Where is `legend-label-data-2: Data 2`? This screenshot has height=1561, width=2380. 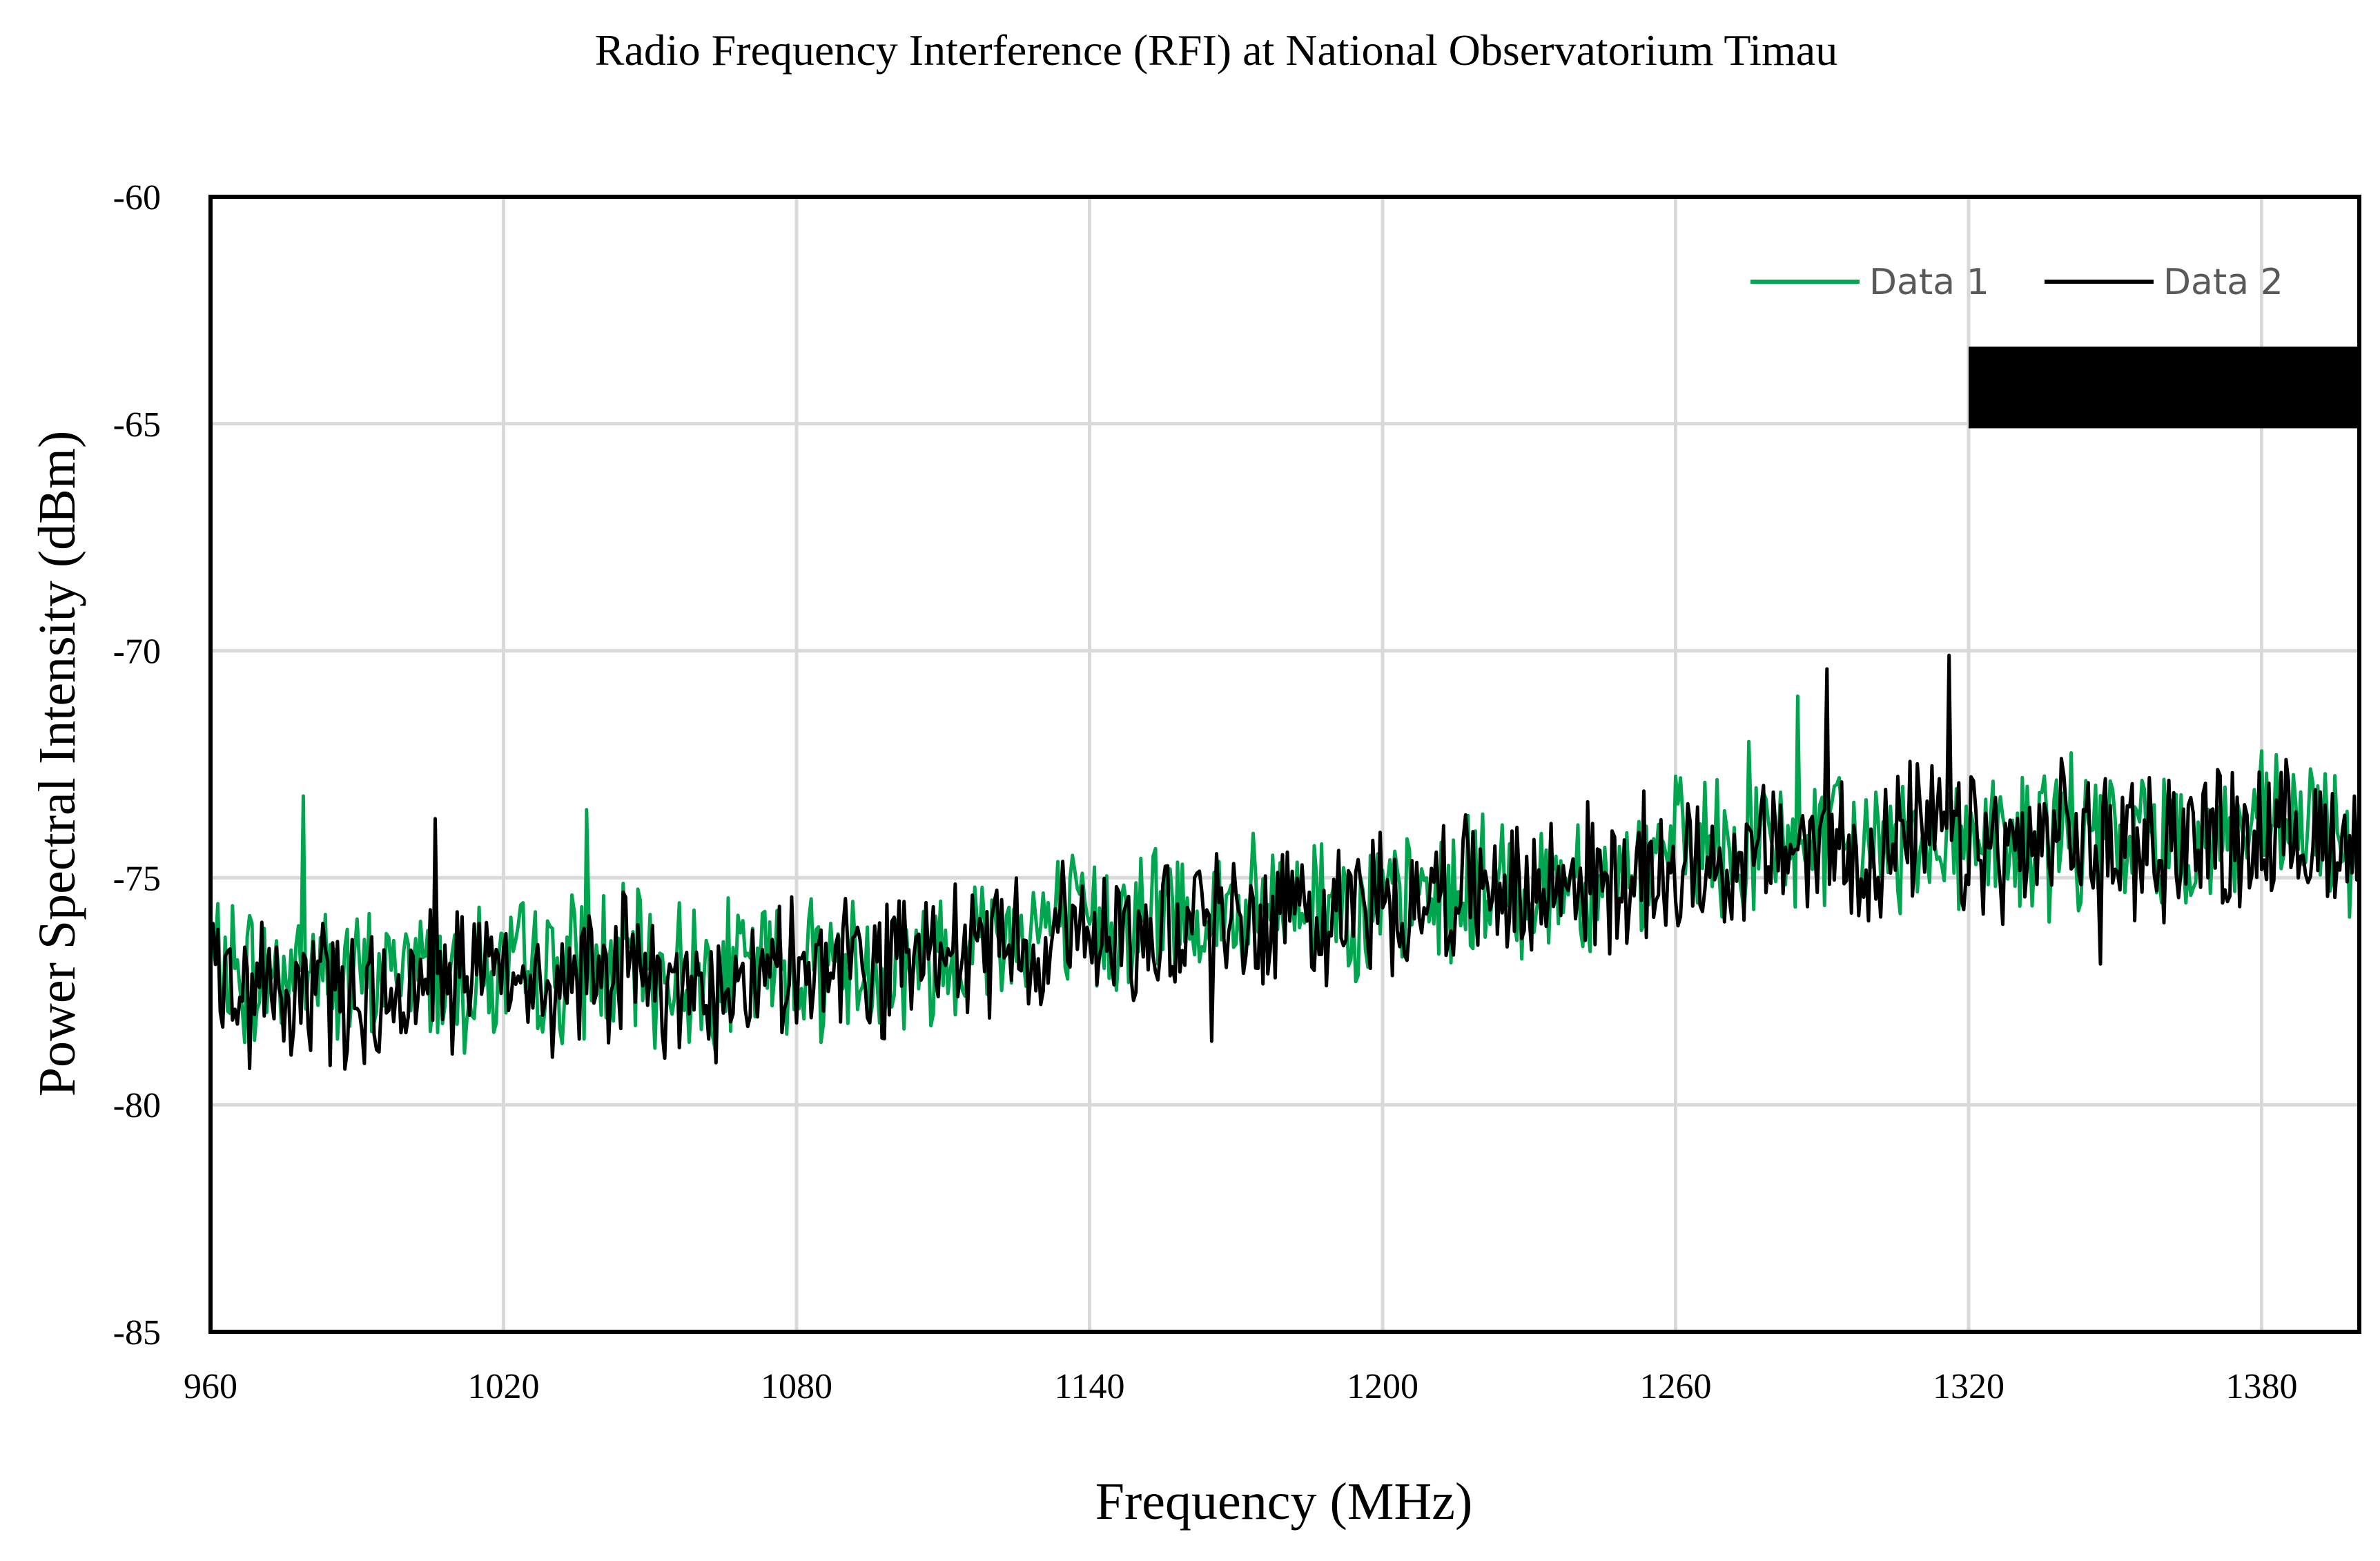
legend-label-data-2: Data 2 is located at coordinates (2223, 282).